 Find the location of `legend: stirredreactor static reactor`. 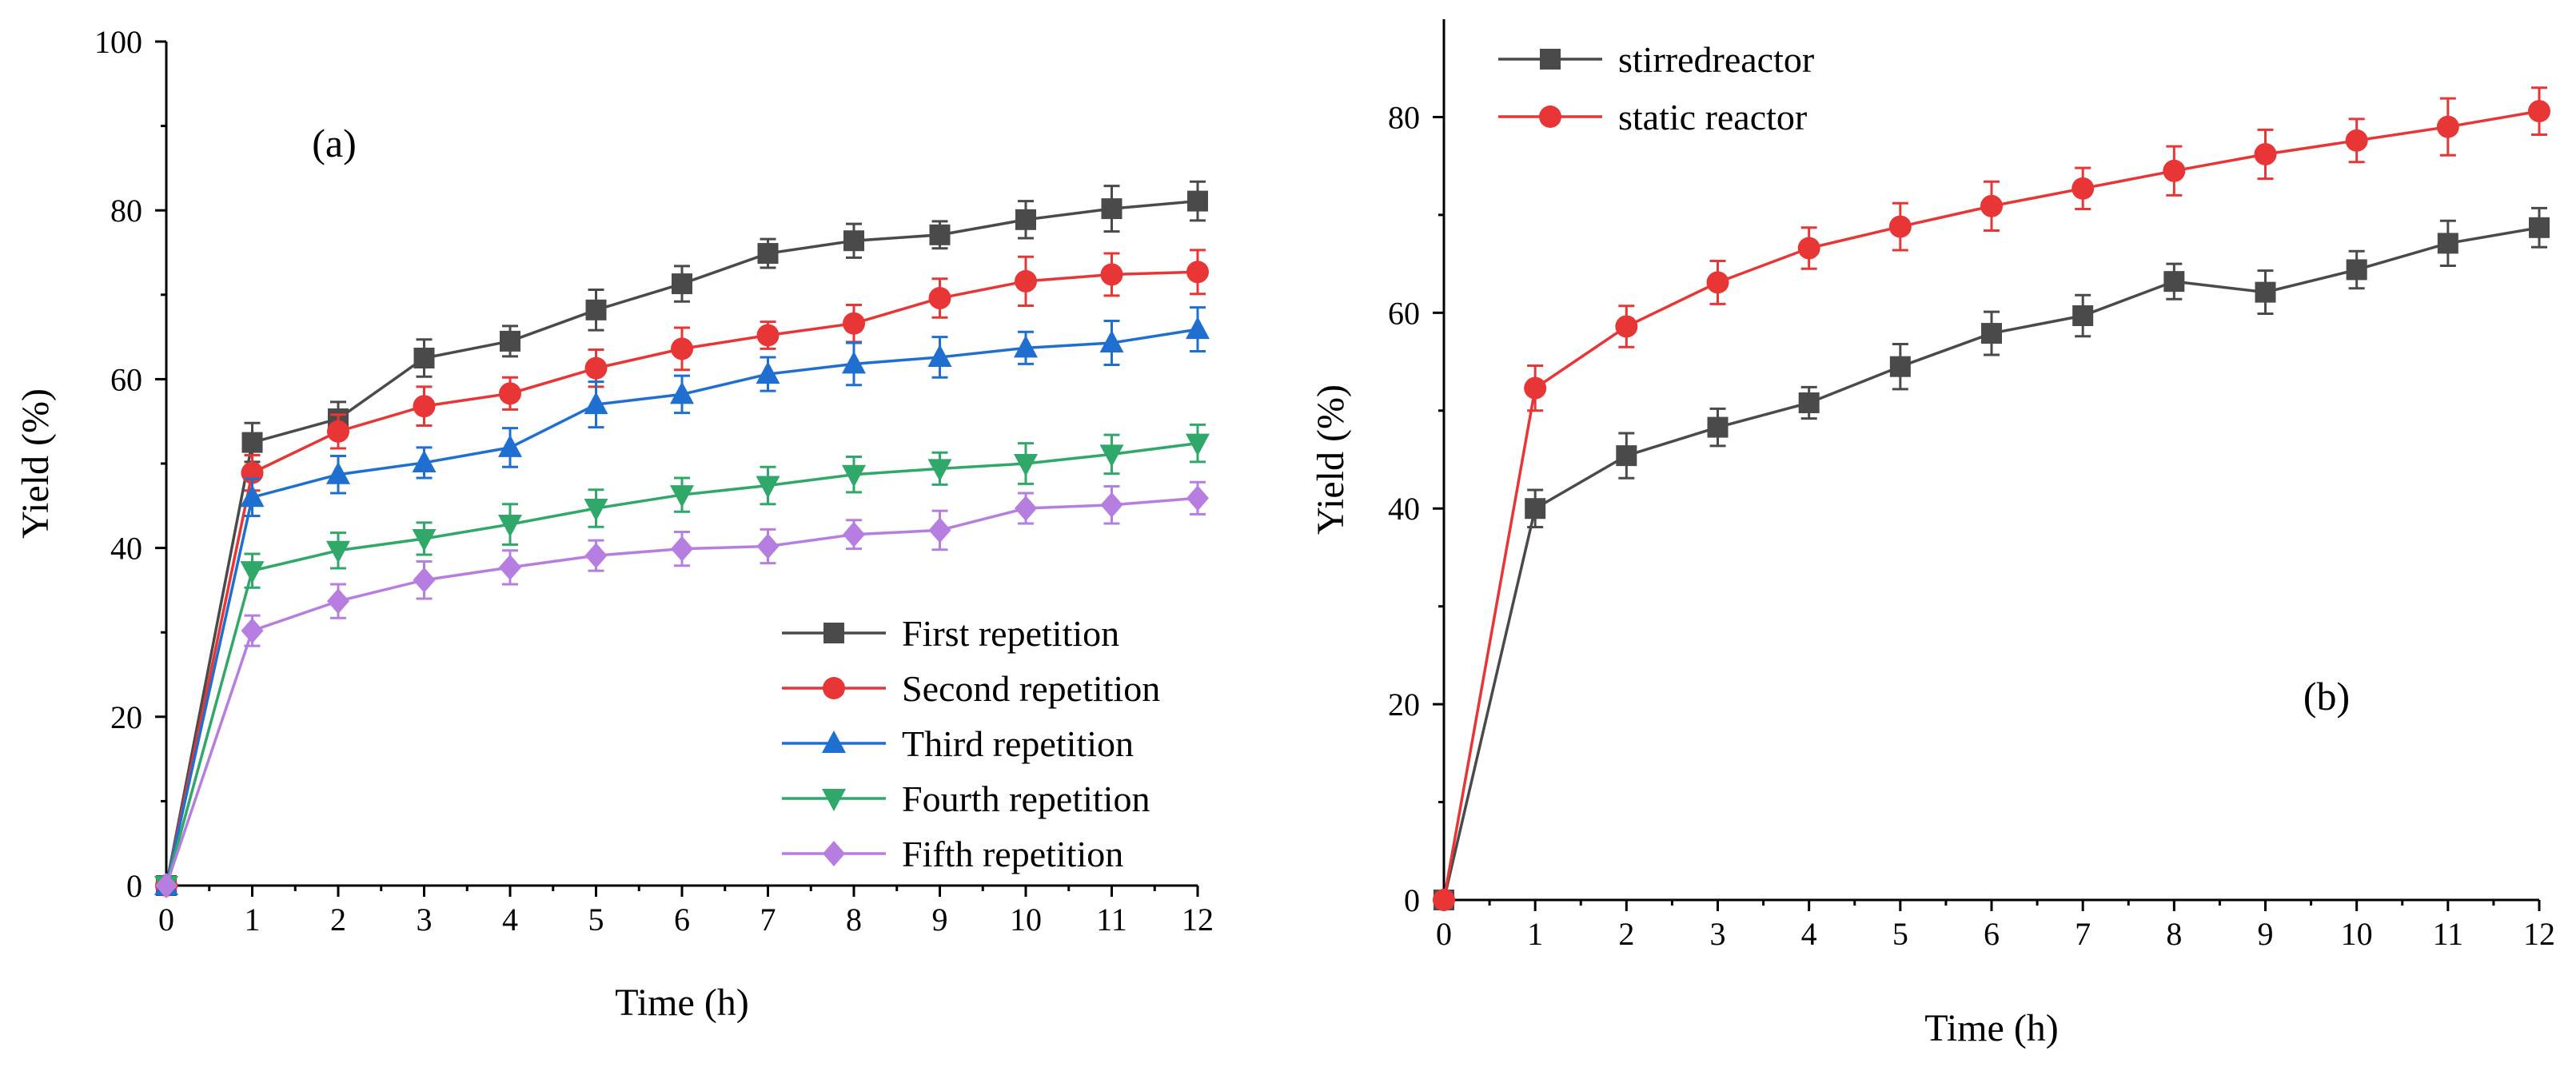

legend: stirredreactor static reactor is located at coordinates (1656, 88).